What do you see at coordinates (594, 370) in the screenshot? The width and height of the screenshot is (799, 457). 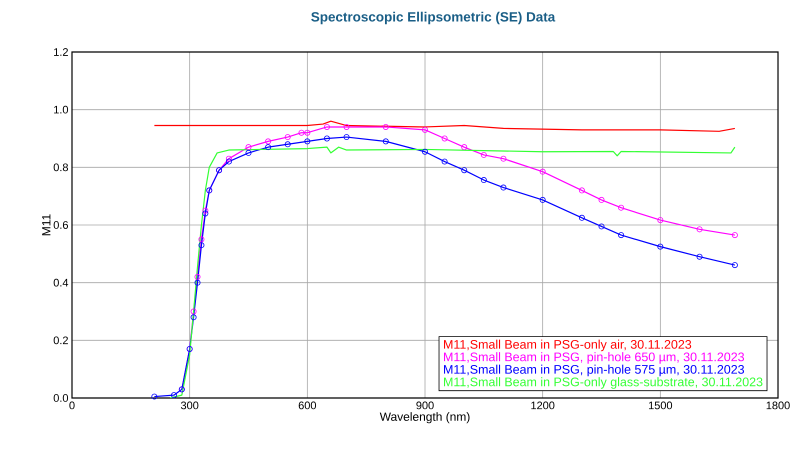 I see `text: M11,Small Beam in PSG, pin-hole 575 µm, 30.11.2023` at bounding box center [594, 370].